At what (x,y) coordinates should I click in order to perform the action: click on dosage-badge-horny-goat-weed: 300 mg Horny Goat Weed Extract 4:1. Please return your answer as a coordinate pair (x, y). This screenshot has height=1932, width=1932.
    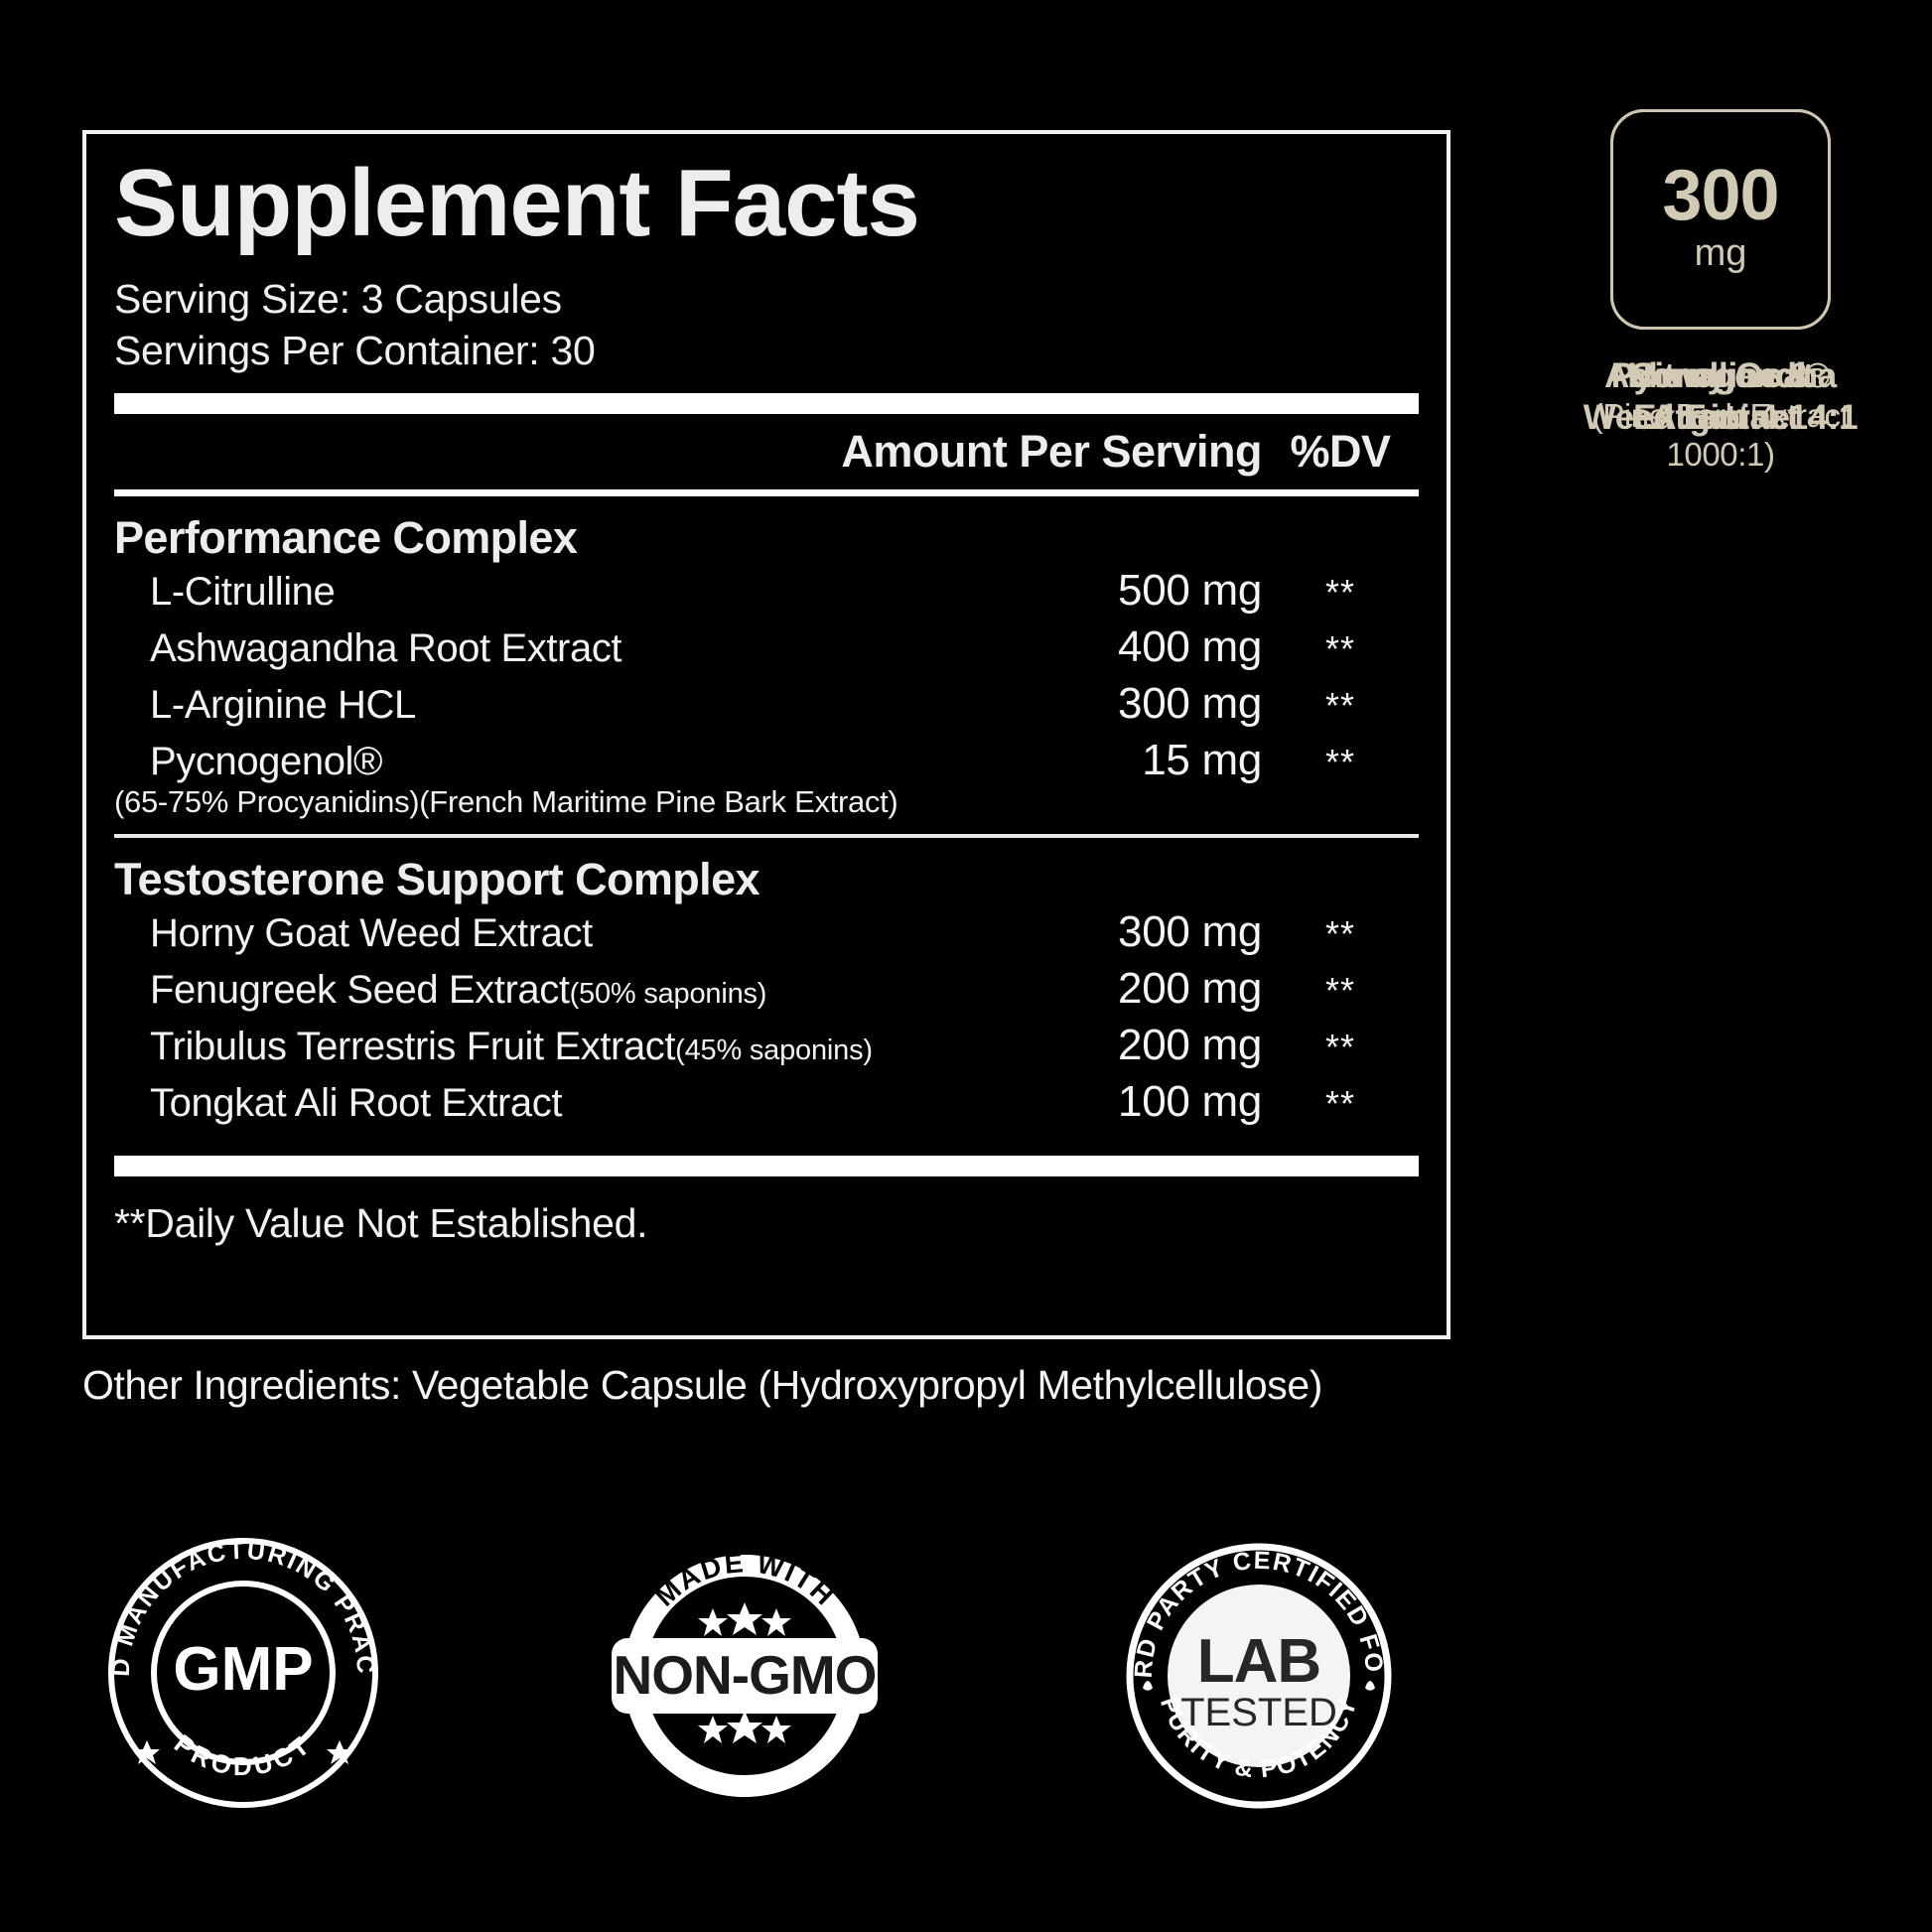
    Looking at the image, I should click on (1721, 274).